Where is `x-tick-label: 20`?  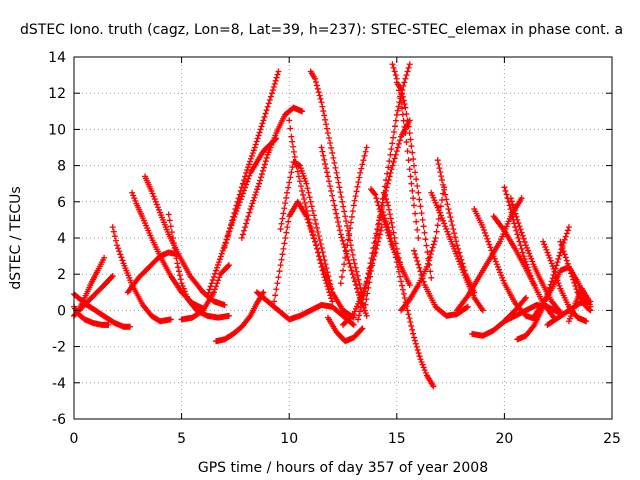
x-tick-label: 20 is located at coordinates (504, 439).